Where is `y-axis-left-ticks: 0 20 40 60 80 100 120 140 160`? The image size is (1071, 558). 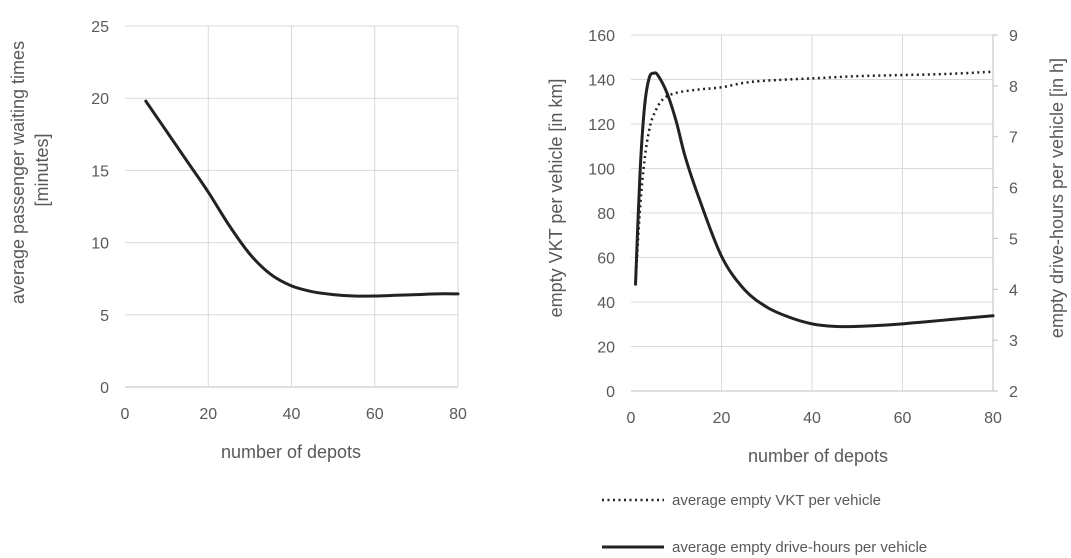
y-axis-left-ticks: 0 20 40 60 80 100 120 140 160 is located at coordinates (601, 214).